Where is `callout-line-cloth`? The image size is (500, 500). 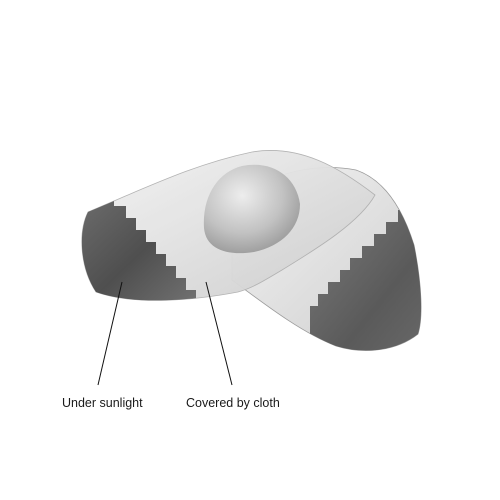 callout-line-cloth is located at coordinates (219, 333).